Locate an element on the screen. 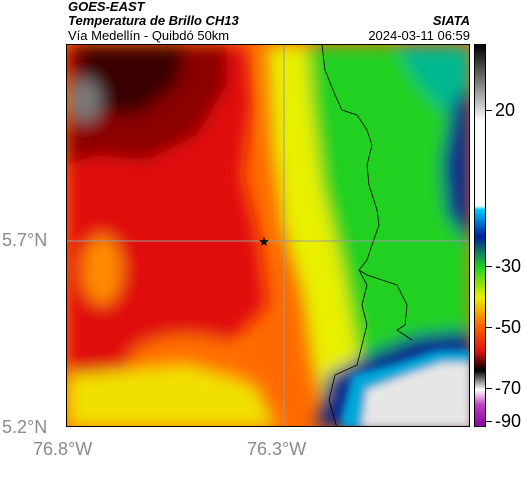  lon-label-76.8: 76.8°W is located at coordinates (63, 449).